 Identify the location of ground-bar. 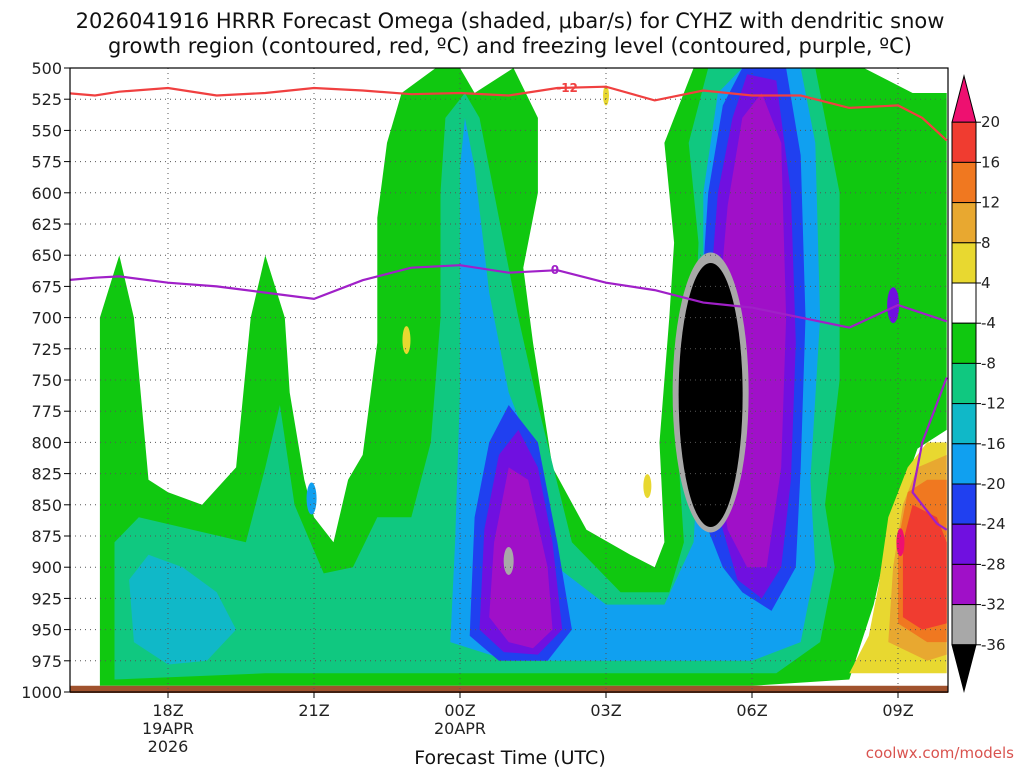
(509, 689).